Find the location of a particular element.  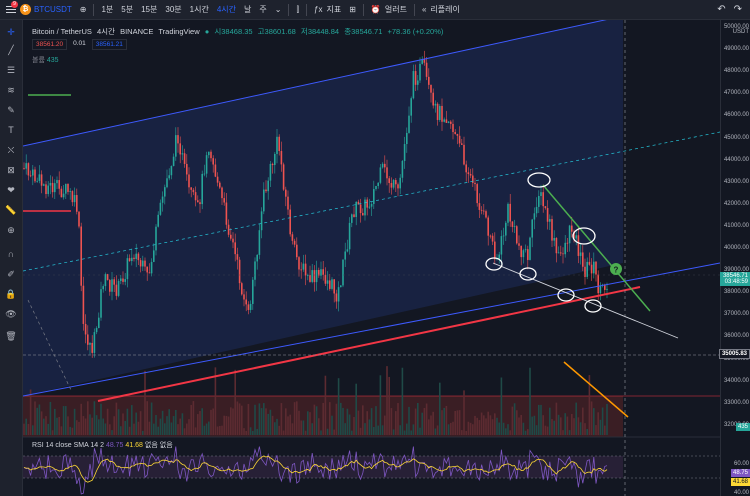

pattern-icon: ≋ is located at coordinates (11, 90).